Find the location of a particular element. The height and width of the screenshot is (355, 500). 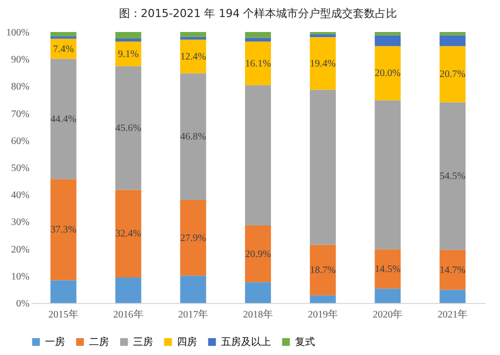

y-tick-label: 70% is located at coordinates (20, 114).